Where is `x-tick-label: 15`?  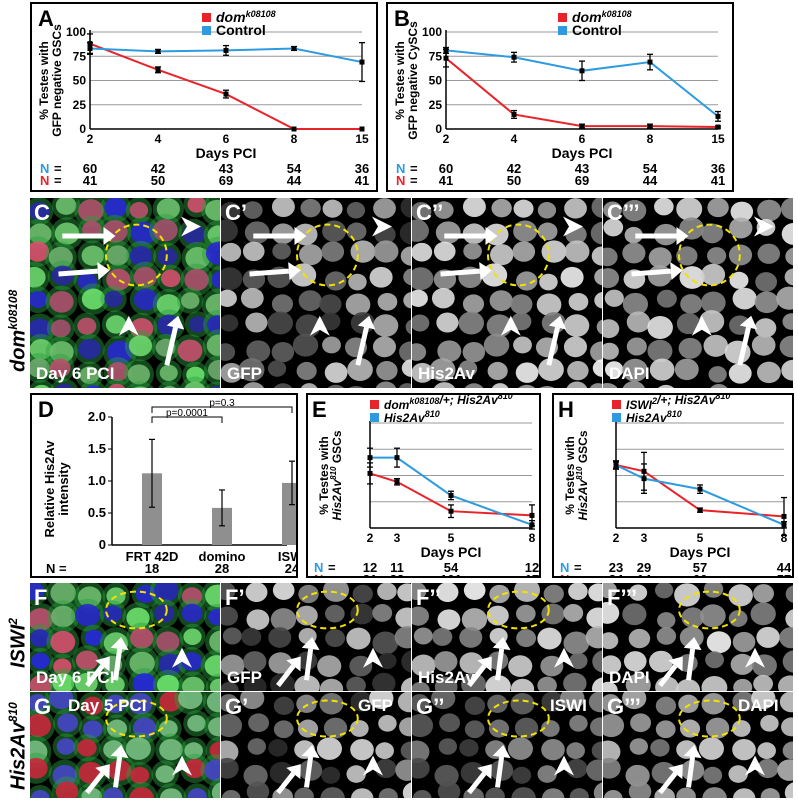
x-tick-label: 15 is located at coordinates (362, 139).